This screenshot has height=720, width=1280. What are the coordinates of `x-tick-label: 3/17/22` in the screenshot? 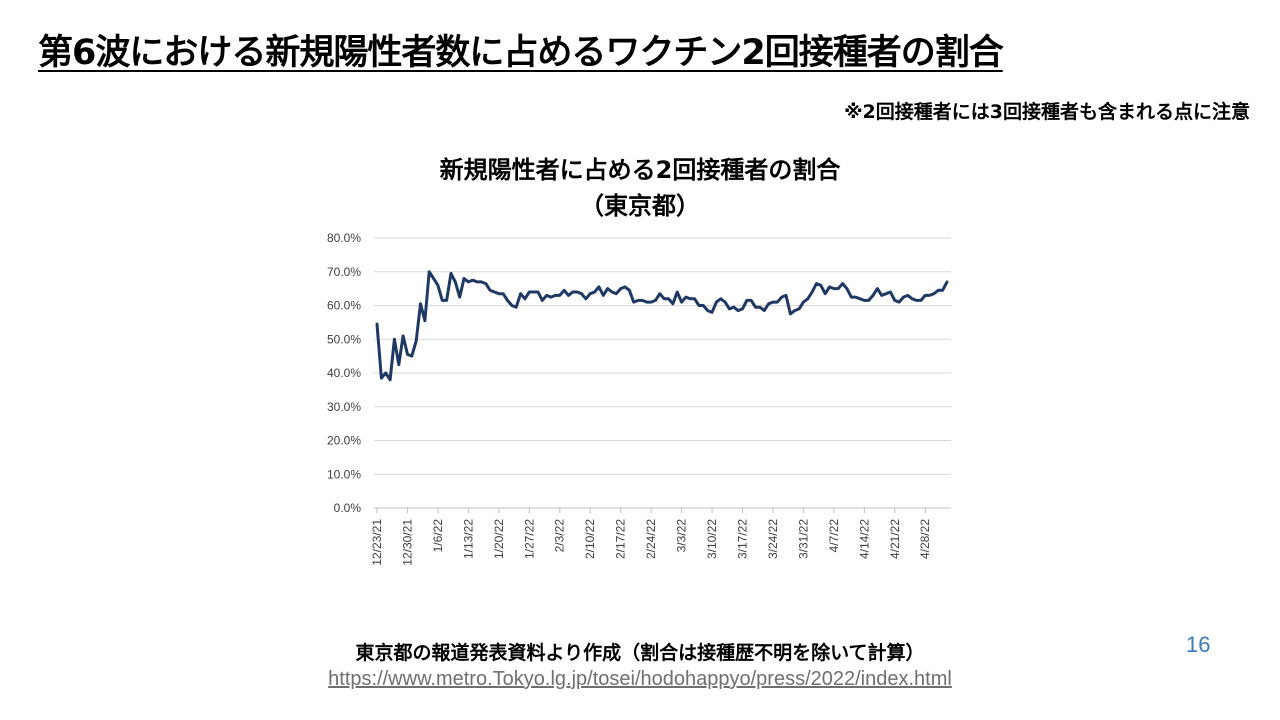 It's located at (742, 539).